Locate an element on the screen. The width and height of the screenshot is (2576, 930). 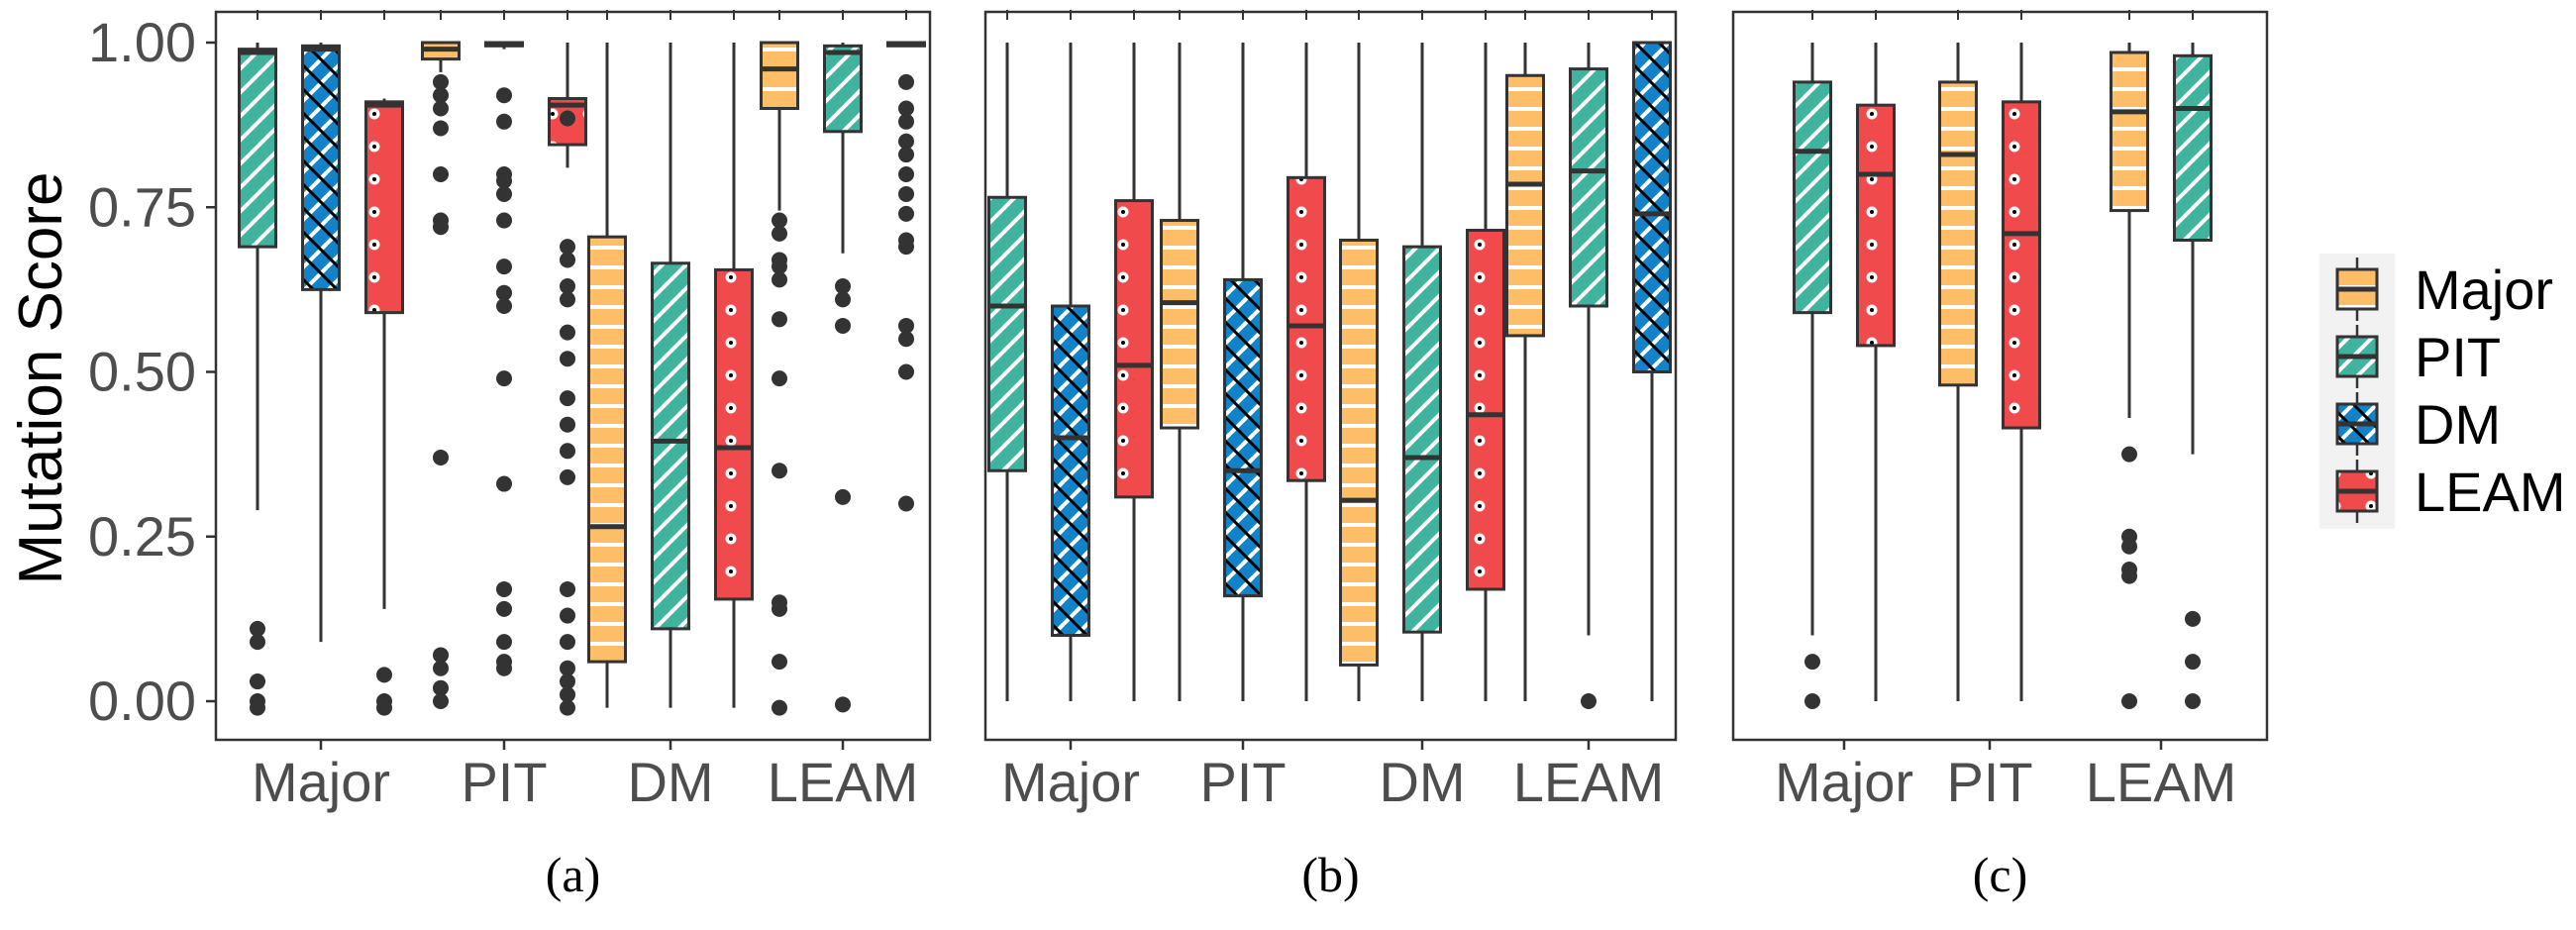
legend-label: Major is located at coordinates (2484, 289).